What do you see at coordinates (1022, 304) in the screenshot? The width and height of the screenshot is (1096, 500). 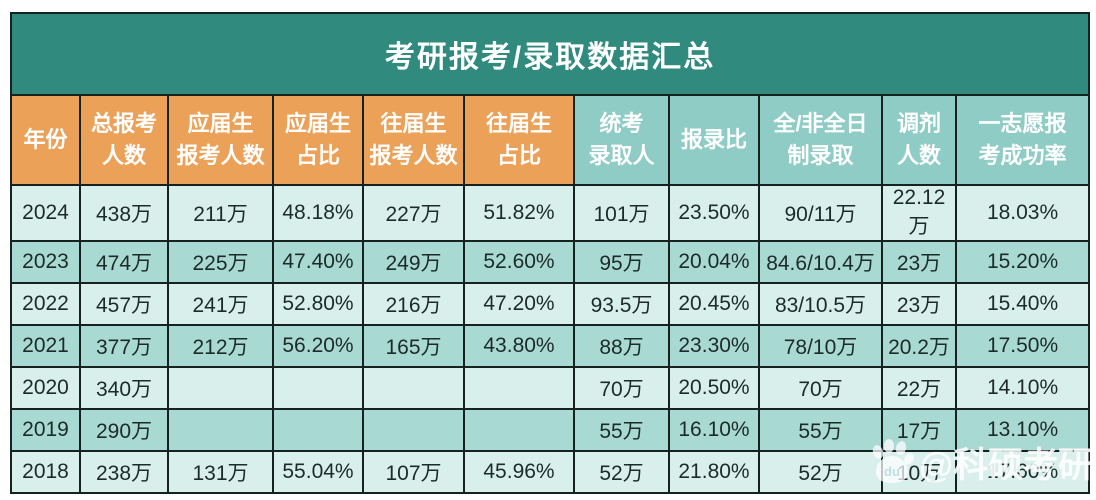 I see `data-cell: 15.40%` at bounding box center [1022, 304].